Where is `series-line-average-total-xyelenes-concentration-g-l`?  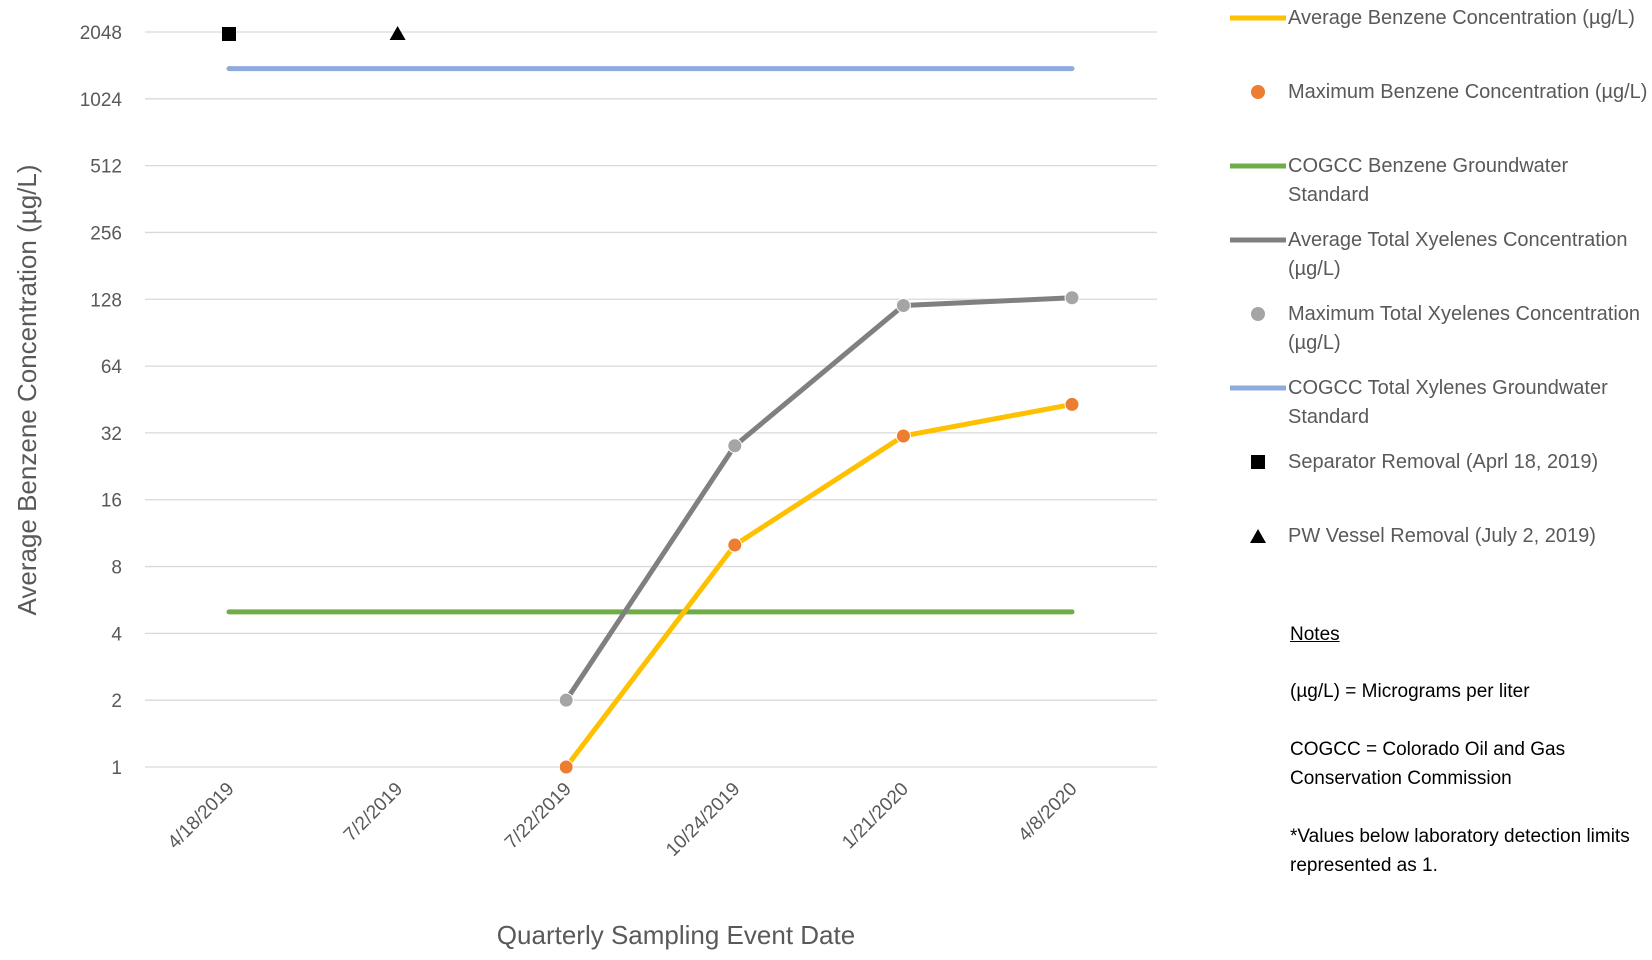 series-line-average-total-xyelenes-concentration-g-l is located at coordinates (819, 499).